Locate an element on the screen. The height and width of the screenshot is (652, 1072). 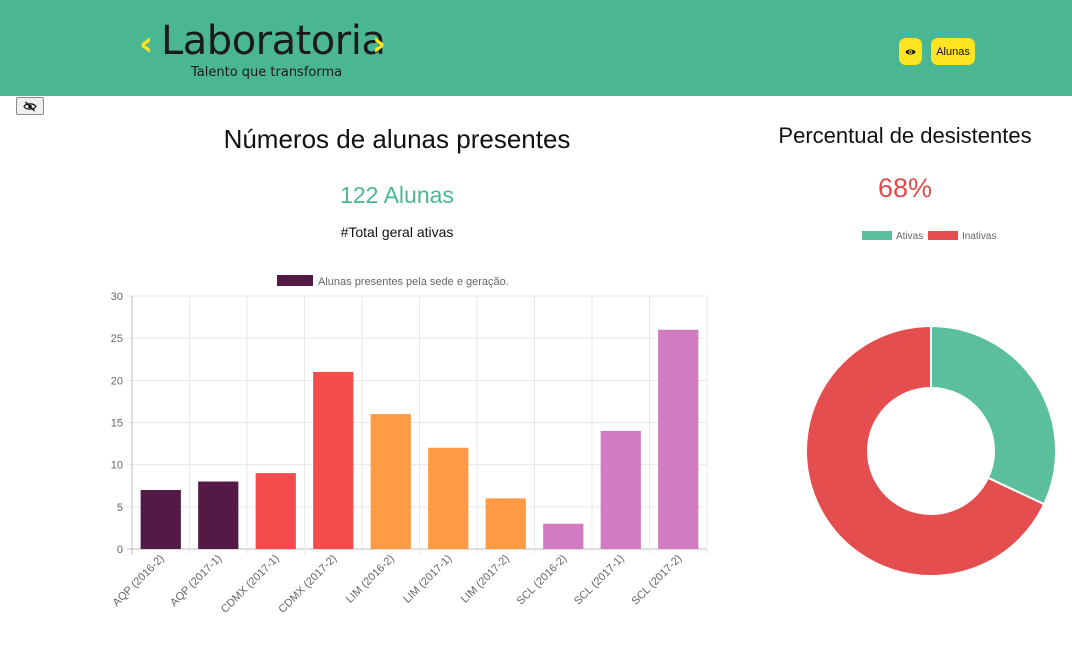
eye-icon is located at coordinates (910, 51).